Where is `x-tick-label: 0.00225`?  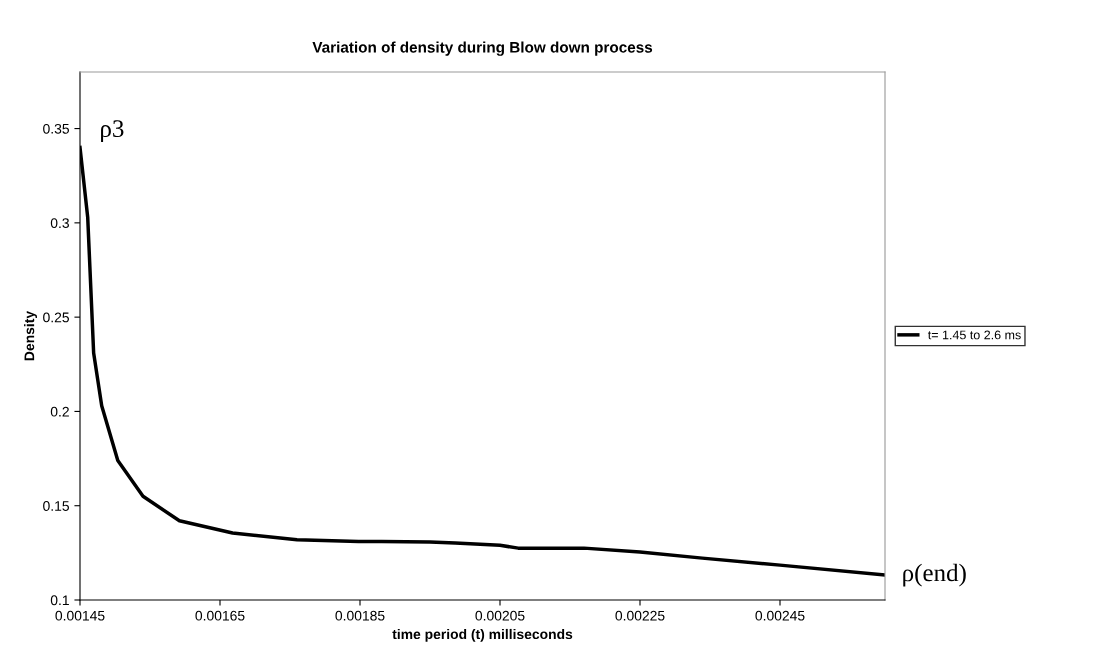 x-tick-label: 0.00225 is located at coordinates (640, 615).